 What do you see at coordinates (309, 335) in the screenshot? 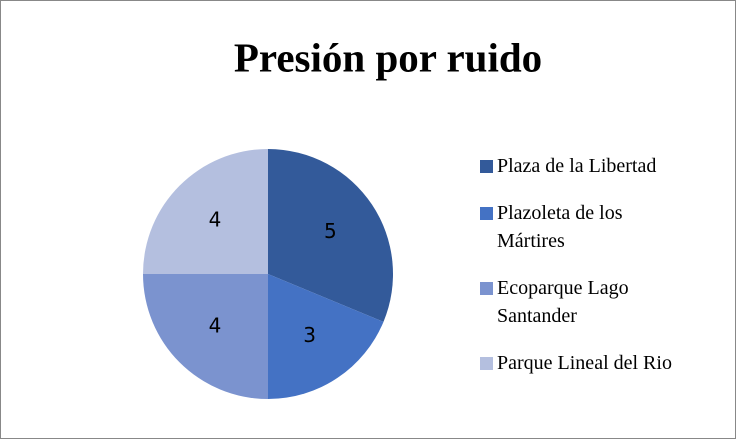
I see `data-label: 3` at bounding box center [309, 335].